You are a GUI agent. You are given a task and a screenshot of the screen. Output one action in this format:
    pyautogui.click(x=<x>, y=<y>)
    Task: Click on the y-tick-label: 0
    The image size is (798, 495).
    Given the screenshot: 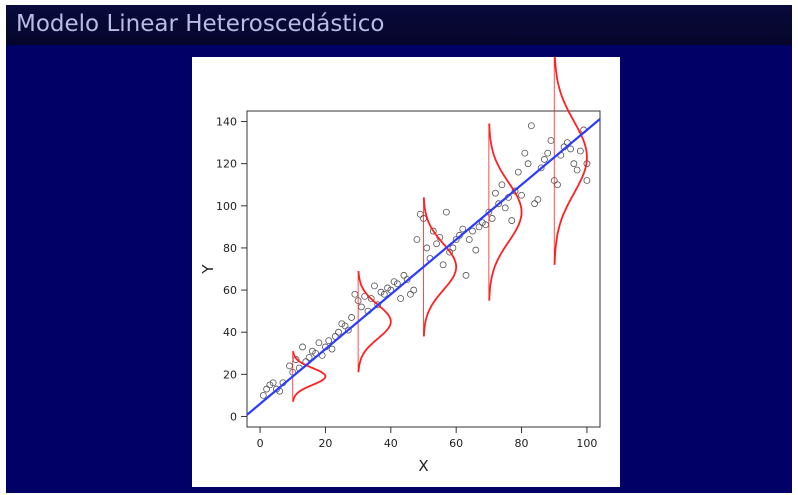 What is the action you would take?
    pyautogui.click(x=233, y=416)
    